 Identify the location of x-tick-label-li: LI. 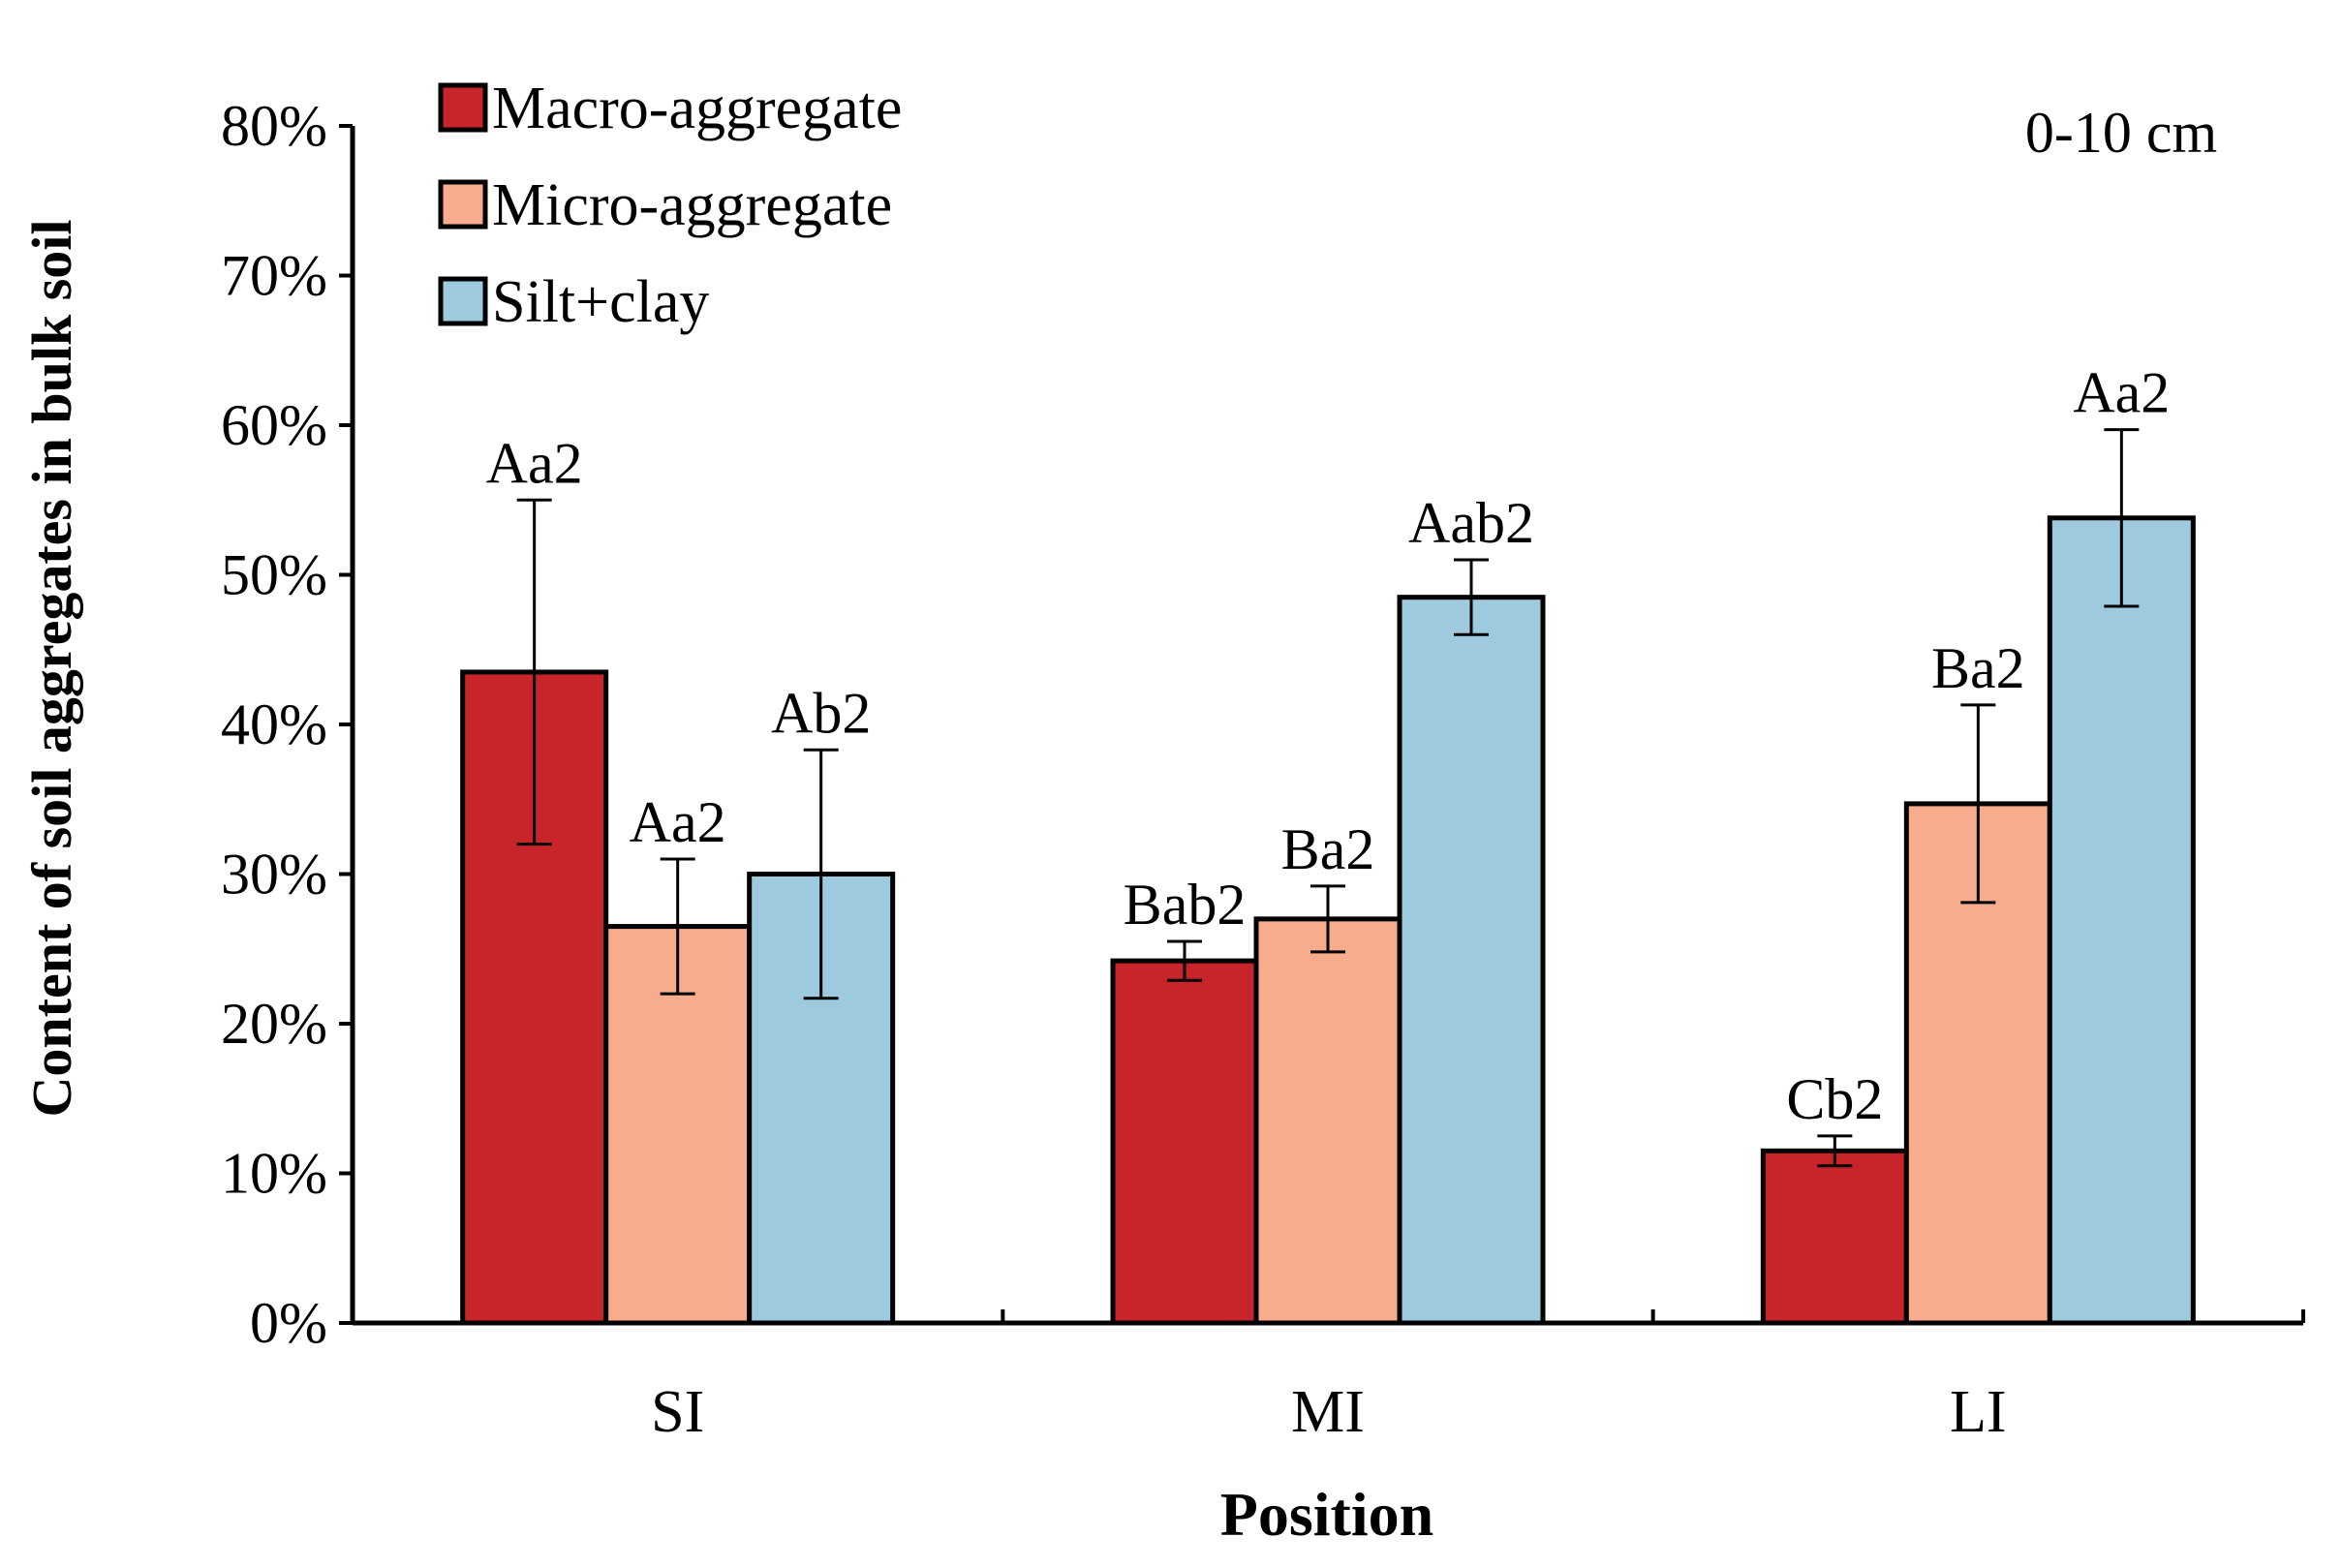
(1978, 1412).